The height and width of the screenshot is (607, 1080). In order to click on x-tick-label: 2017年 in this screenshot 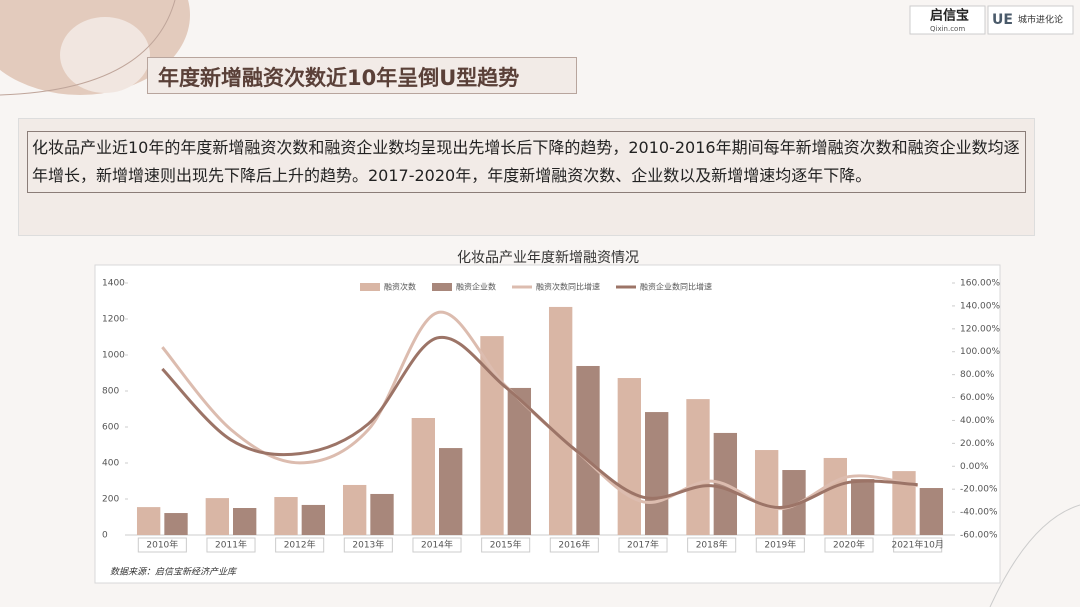, I will do `click(643, 545)`.